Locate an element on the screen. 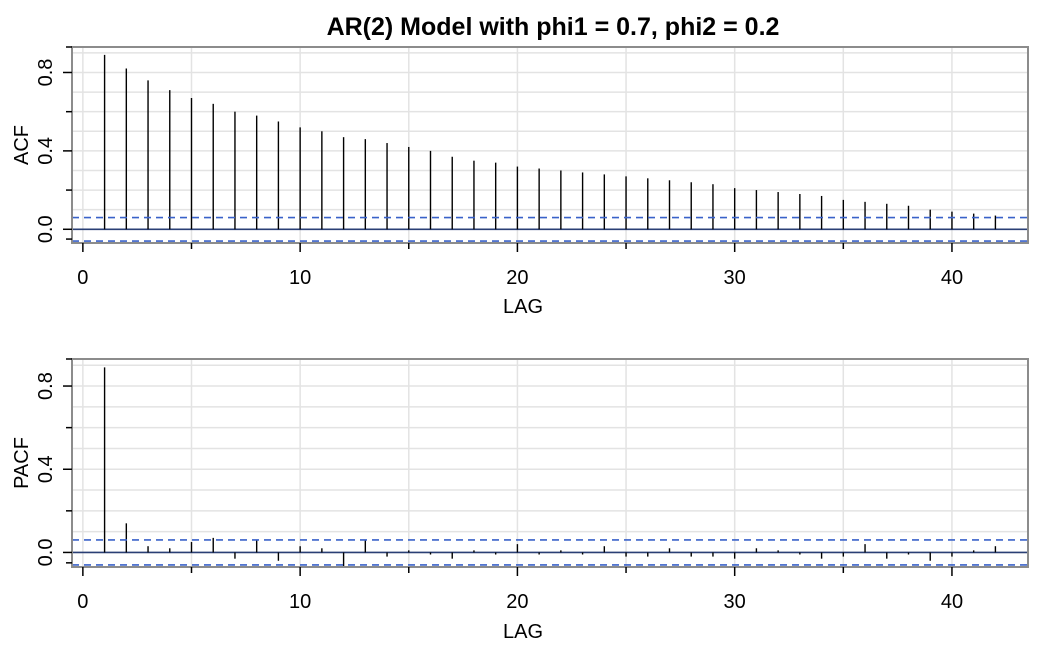 This screenshot has width=1050, height=648. acf-x-tick-label: 30 is located at coordinates (735, 278).